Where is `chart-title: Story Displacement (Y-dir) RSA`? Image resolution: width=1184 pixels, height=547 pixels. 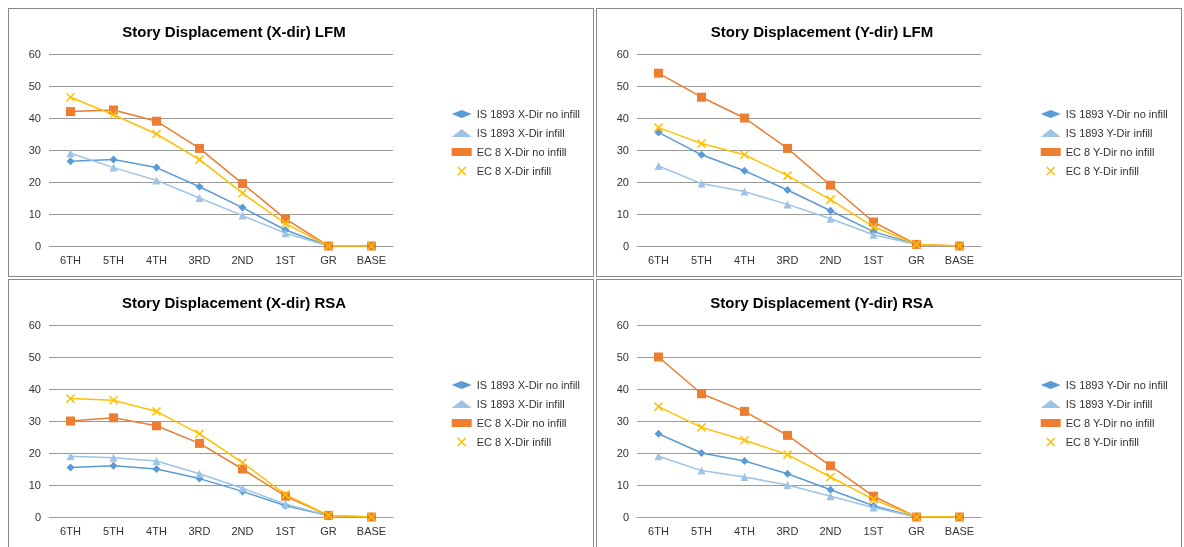 chart-title: Story Displacement (Y-dir) RSA is located at coordinates (822, 302).